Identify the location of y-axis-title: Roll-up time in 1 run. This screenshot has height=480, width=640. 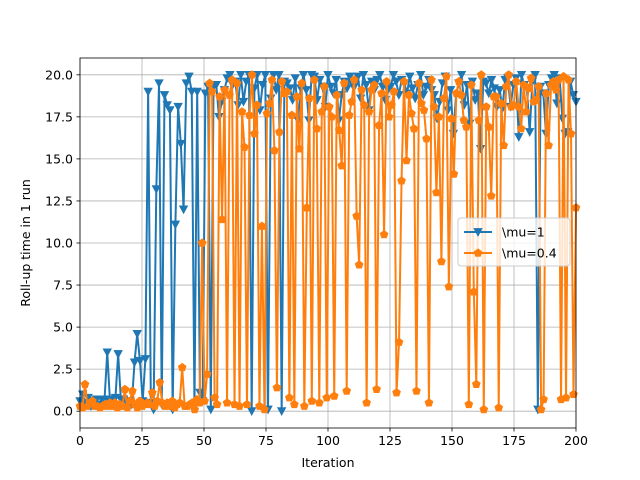
(25, 243).